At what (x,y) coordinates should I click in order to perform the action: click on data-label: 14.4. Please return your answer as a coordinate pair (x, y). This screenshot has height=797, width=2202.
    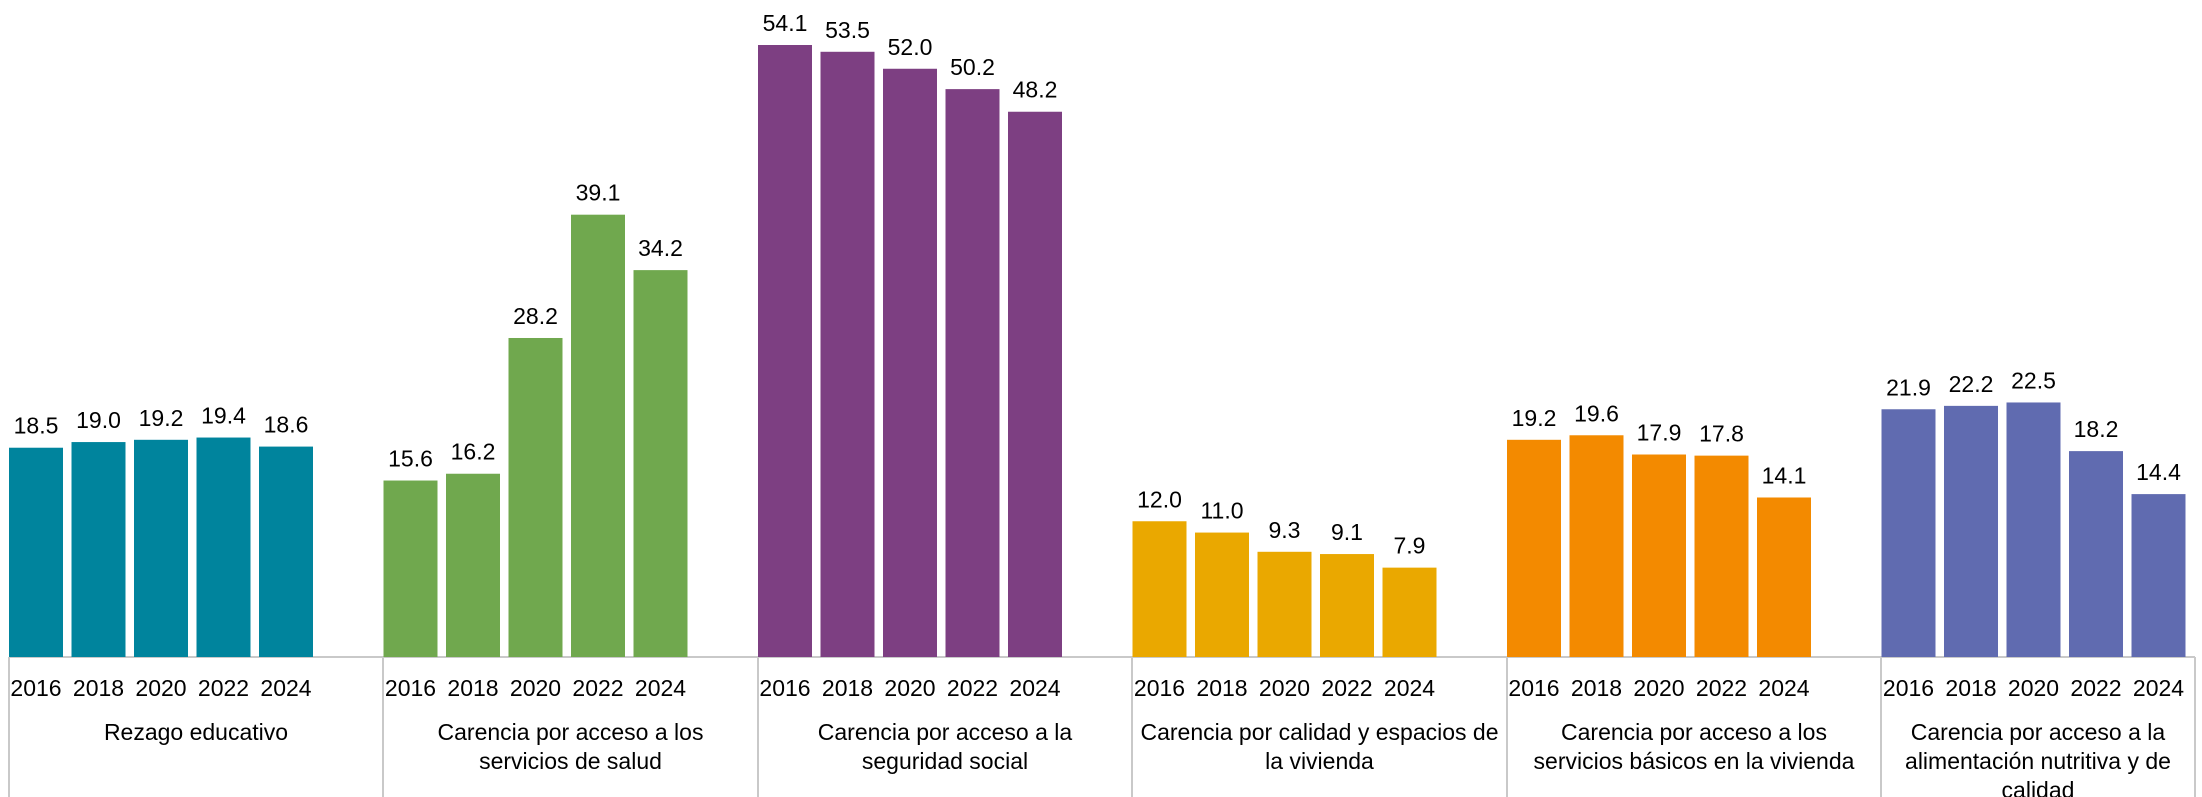
    Looking at the image, I should click on (2158, 472).